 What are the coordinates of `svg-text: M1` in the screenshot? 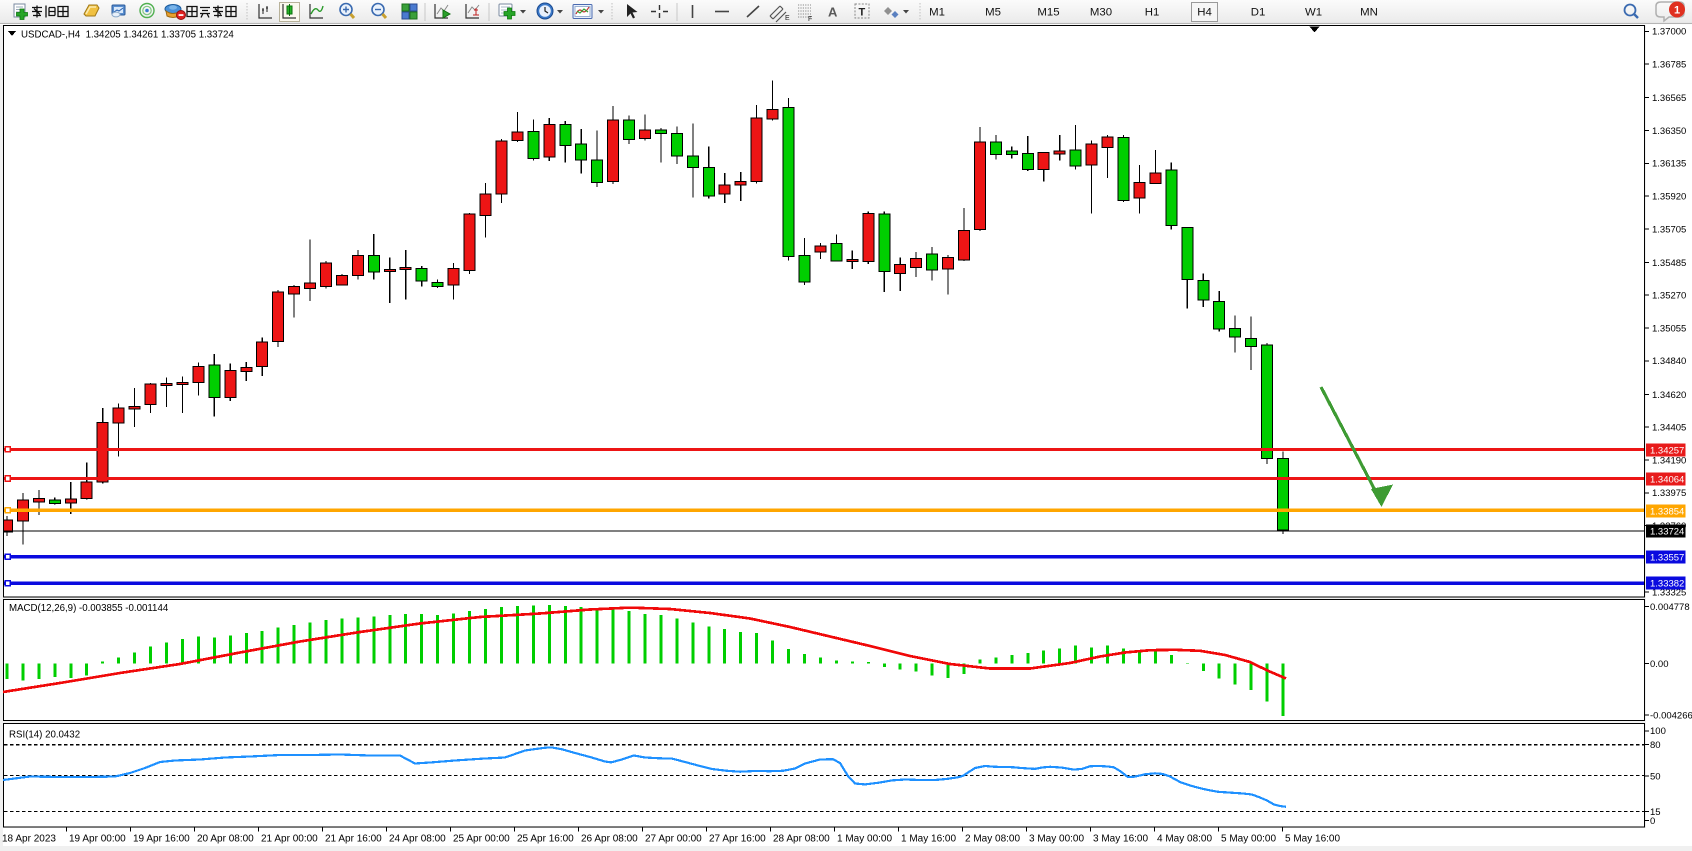 It's located at (937, 13).